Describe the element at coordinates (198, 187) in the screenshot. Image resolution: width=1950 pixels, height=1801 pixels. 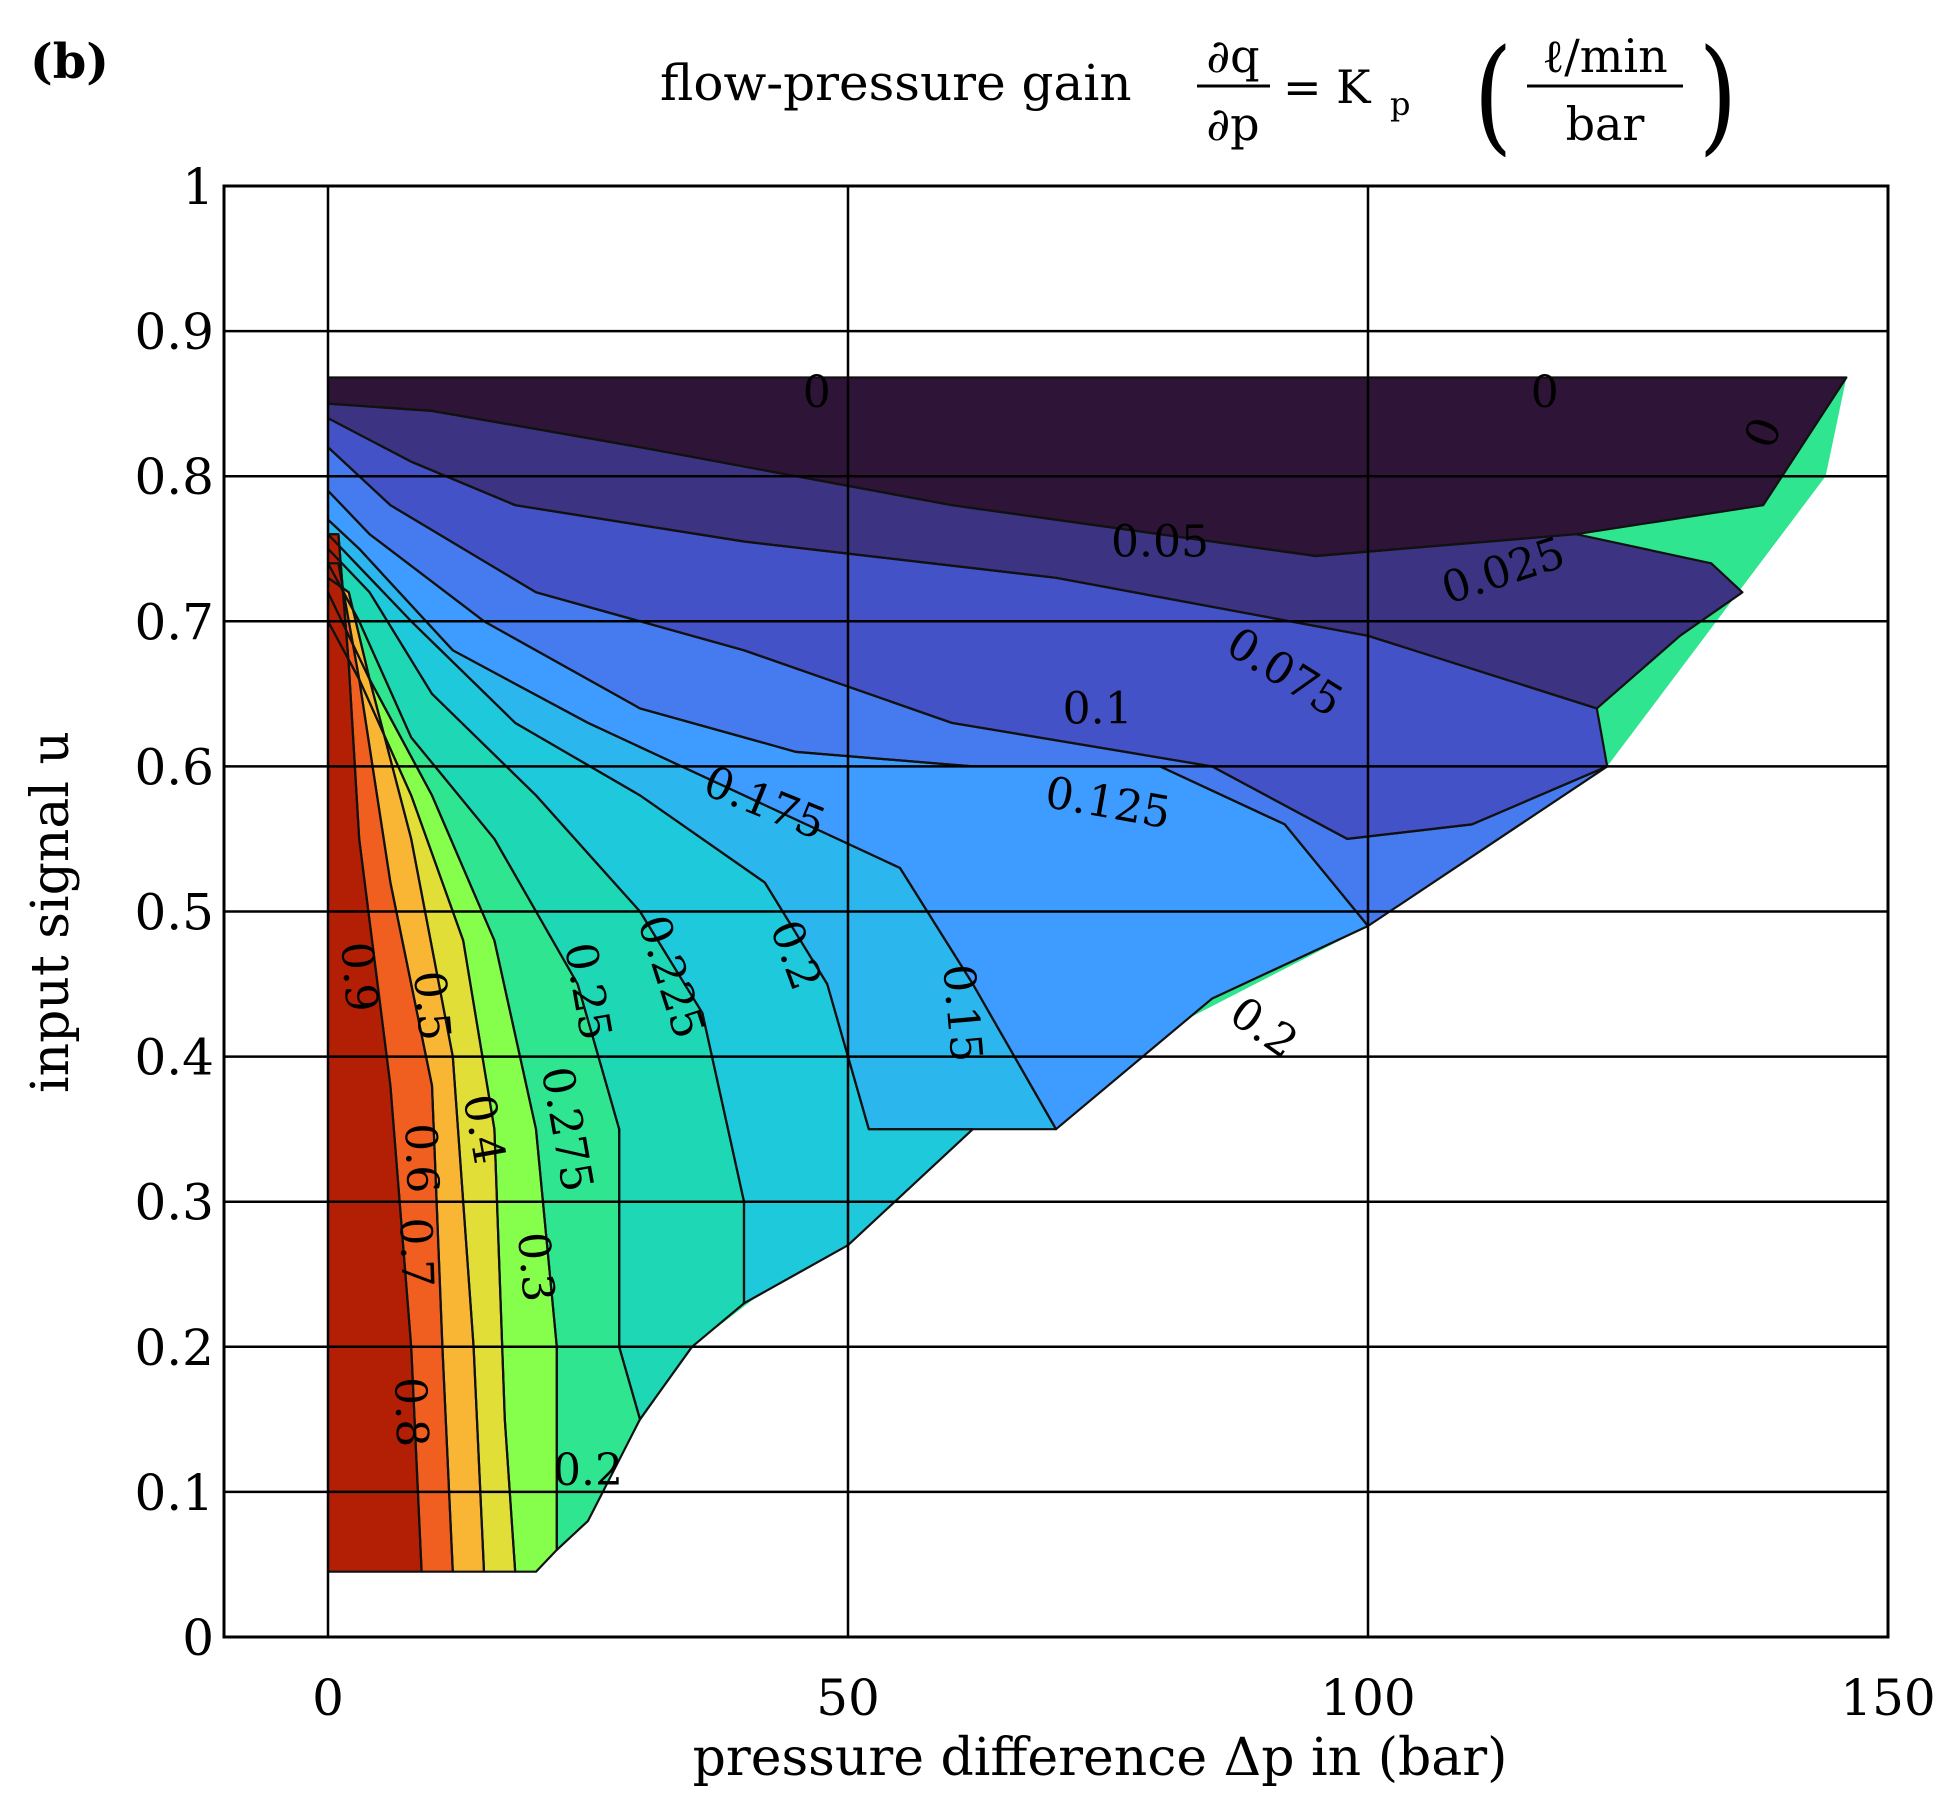
I see `y-tick-label: 1` at that location.